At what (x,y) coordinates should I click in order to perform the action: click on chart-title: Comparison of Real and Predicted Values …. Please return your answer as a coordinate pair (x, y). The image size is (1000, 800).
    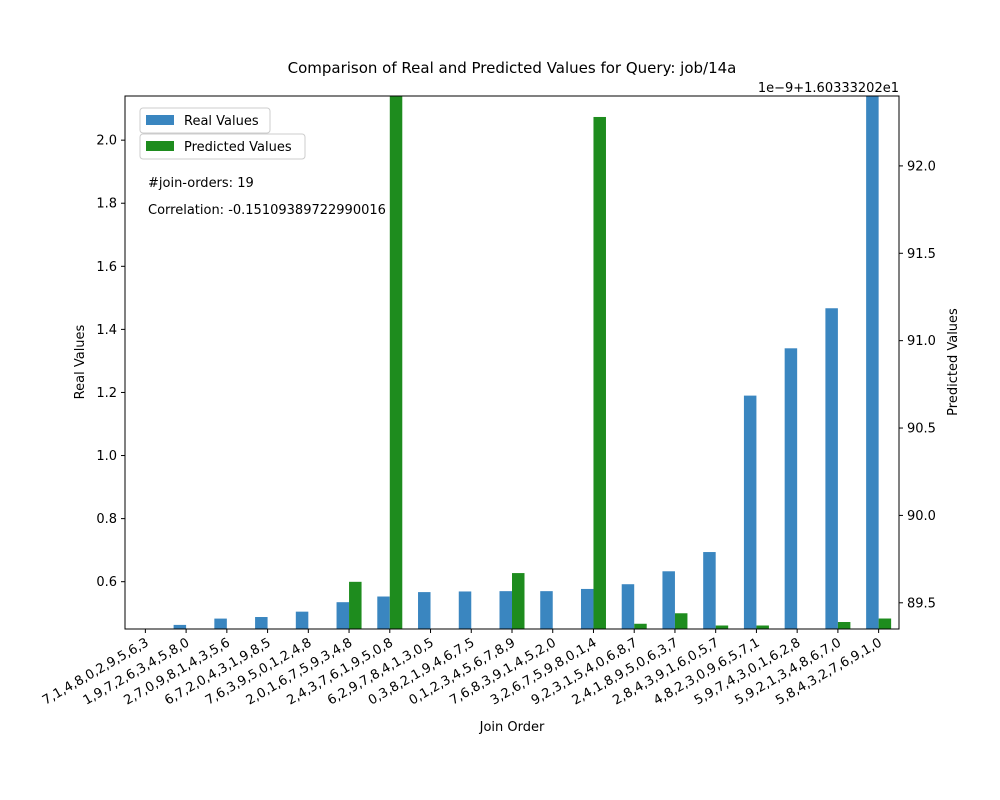
    Looking at the image, I should click on (512, 68).